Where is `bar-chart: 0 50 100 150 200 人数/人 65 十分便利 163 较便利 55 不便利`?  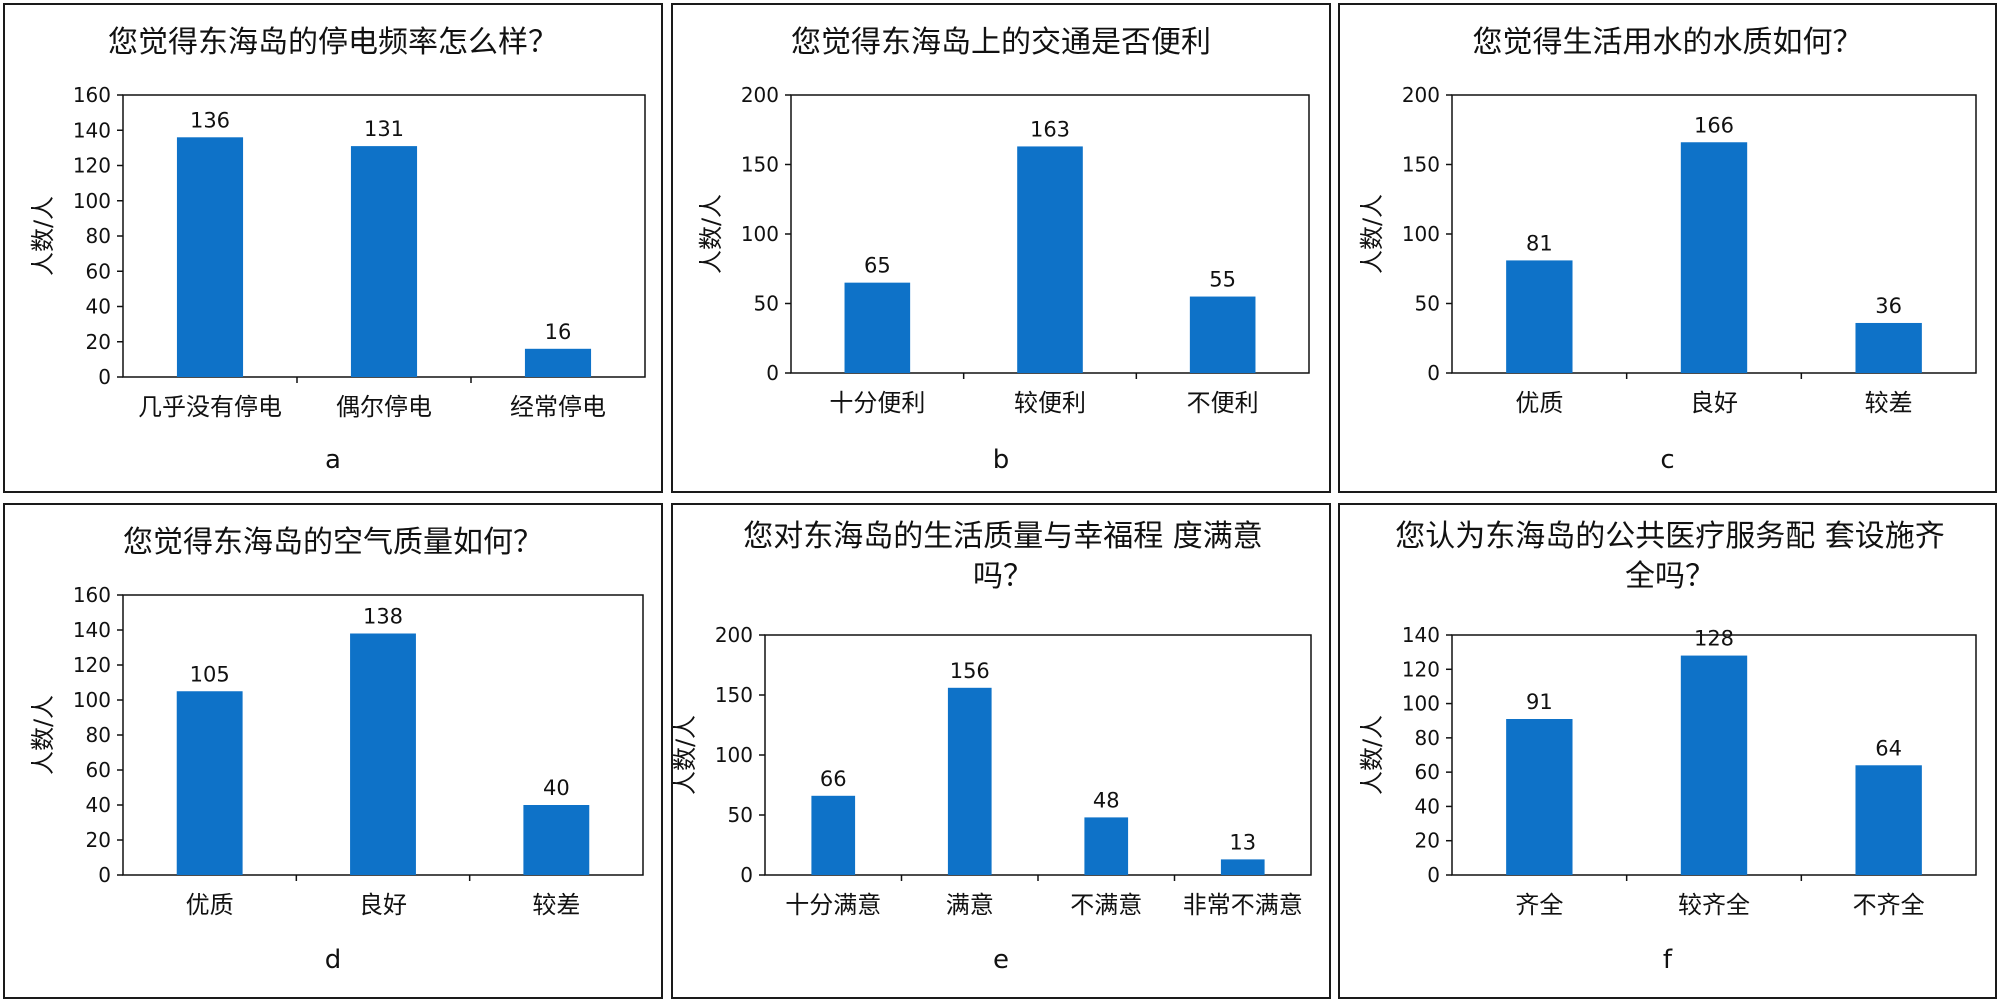 bar-chart: 0 50 100 150 200 人数/人 65 十分便利 163 较便利 55 不便利 is located at coordinates (1003, 250).